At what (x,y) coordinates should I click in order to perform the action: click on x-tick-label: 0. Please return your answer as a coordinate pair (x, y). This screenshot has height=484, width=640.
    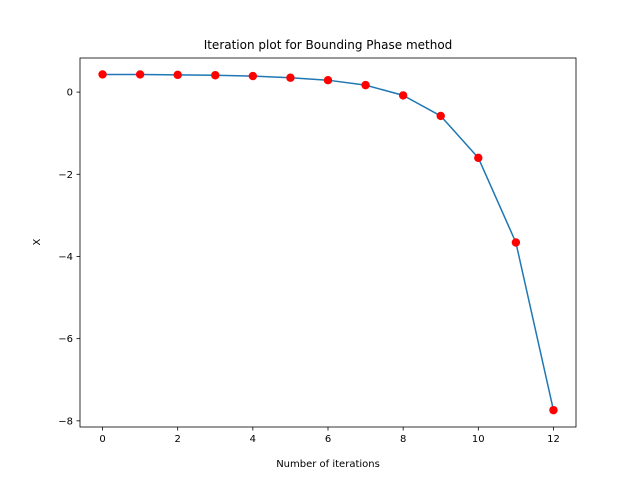
    Looking at the image, I should click on (102, 439).